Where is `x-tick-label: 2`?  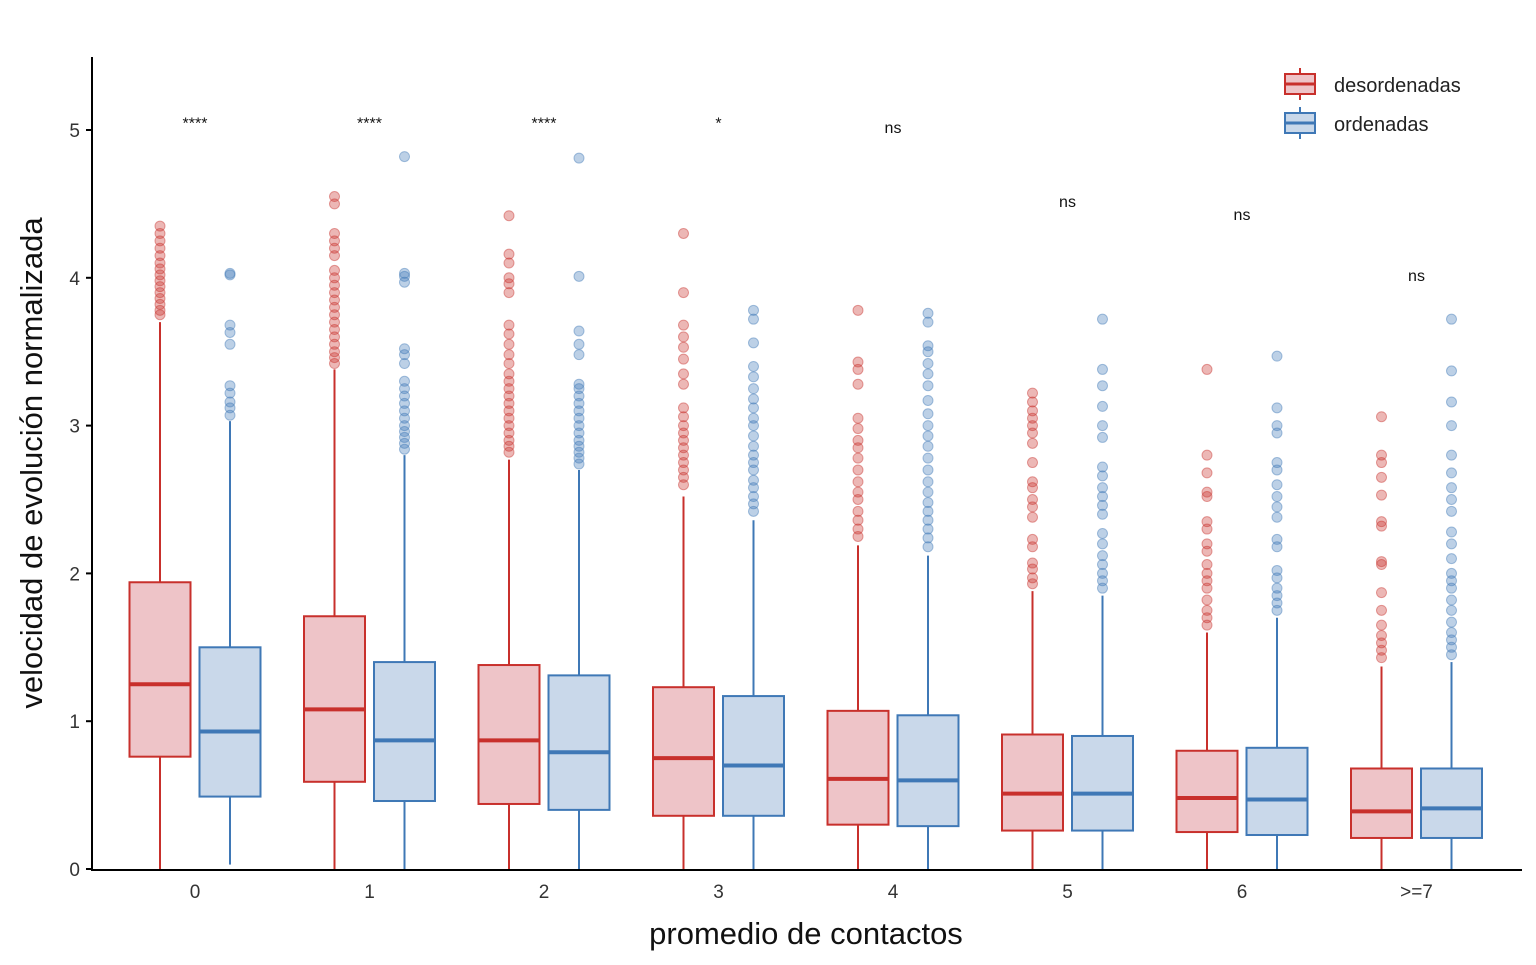
x-tick-label: 2 is located at coordinates (544, 892).